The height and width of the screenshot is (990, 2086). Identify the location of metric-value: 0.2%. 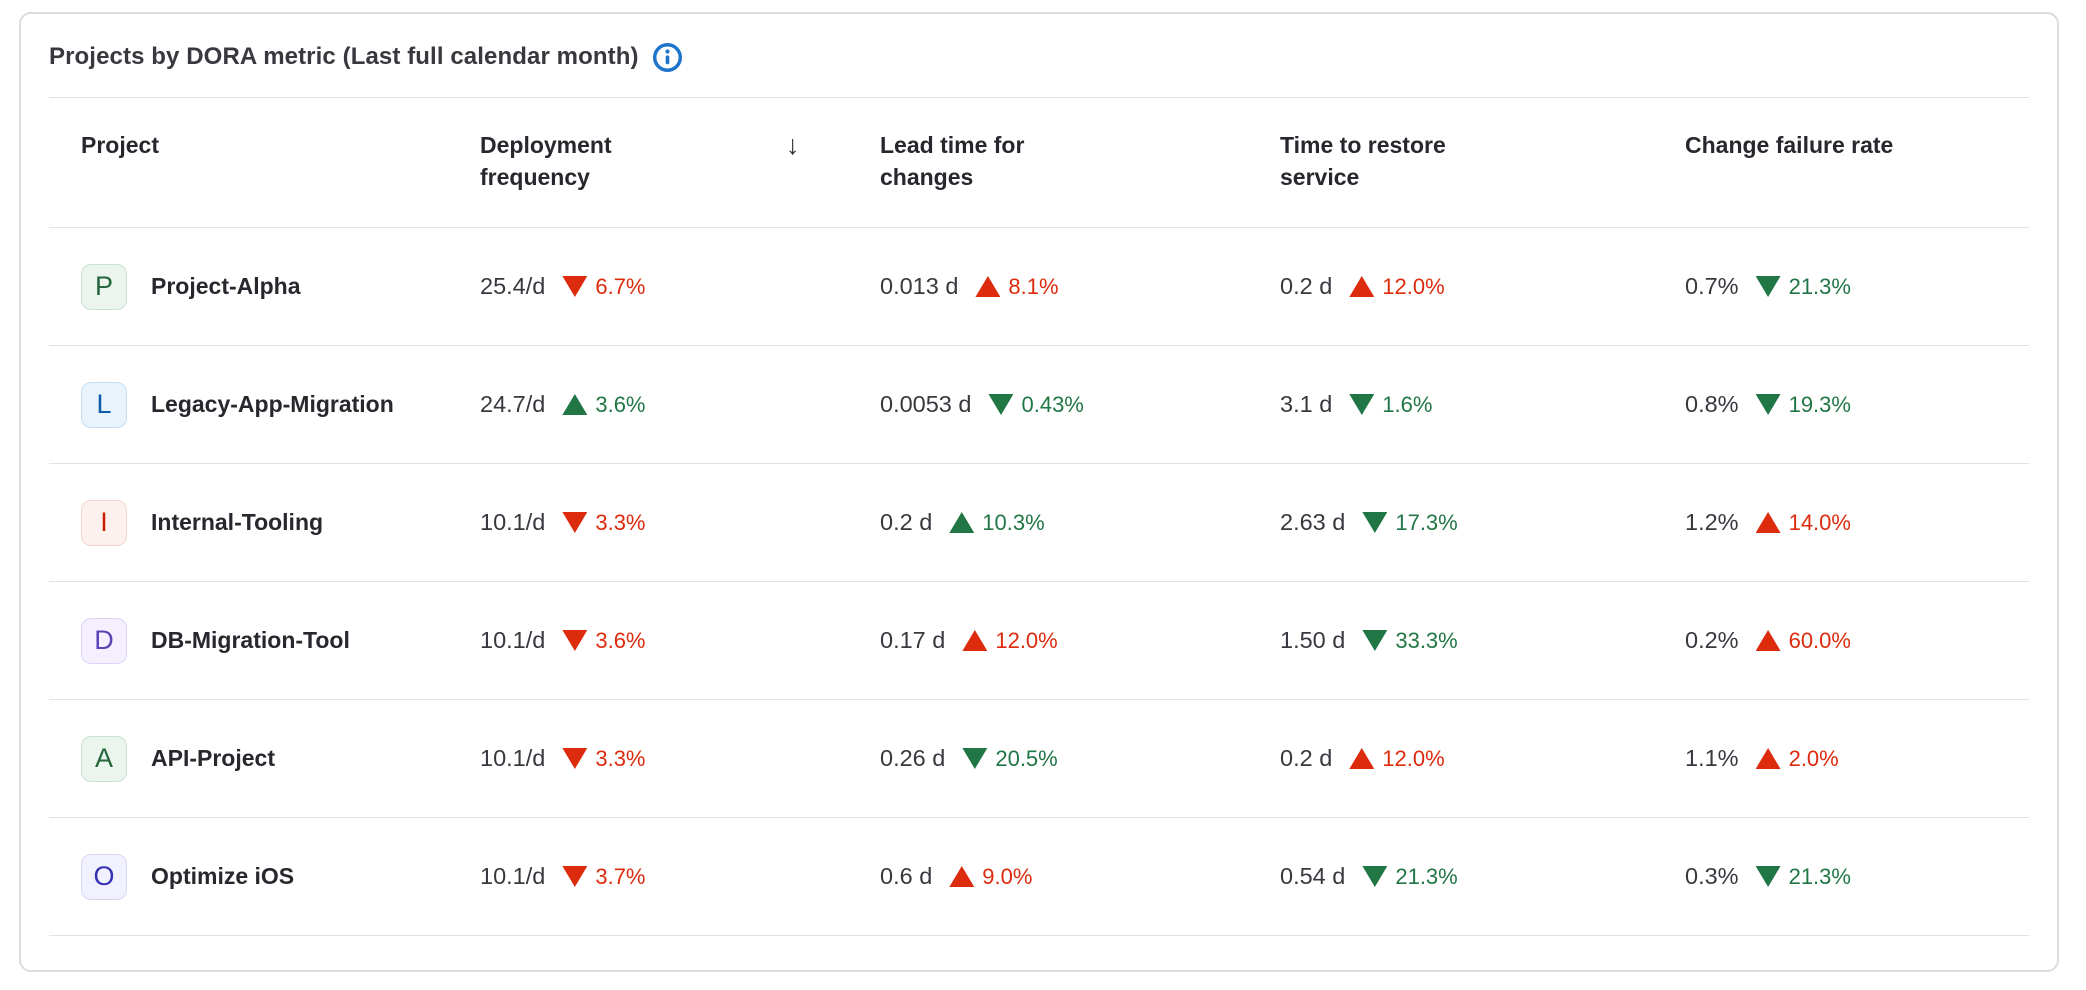
(1712, 640).